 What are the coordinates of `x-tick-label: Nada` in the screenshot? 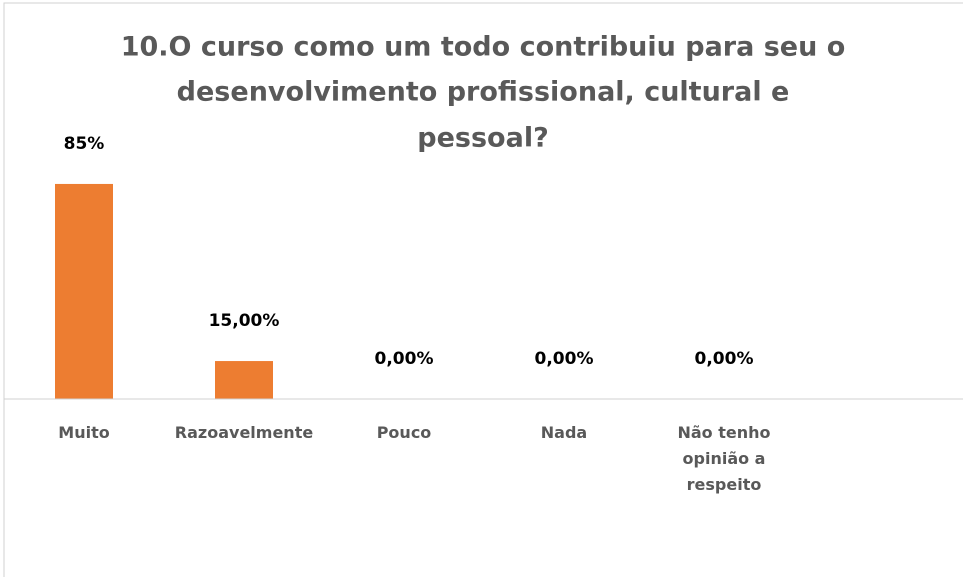 It's located at (564, 432).